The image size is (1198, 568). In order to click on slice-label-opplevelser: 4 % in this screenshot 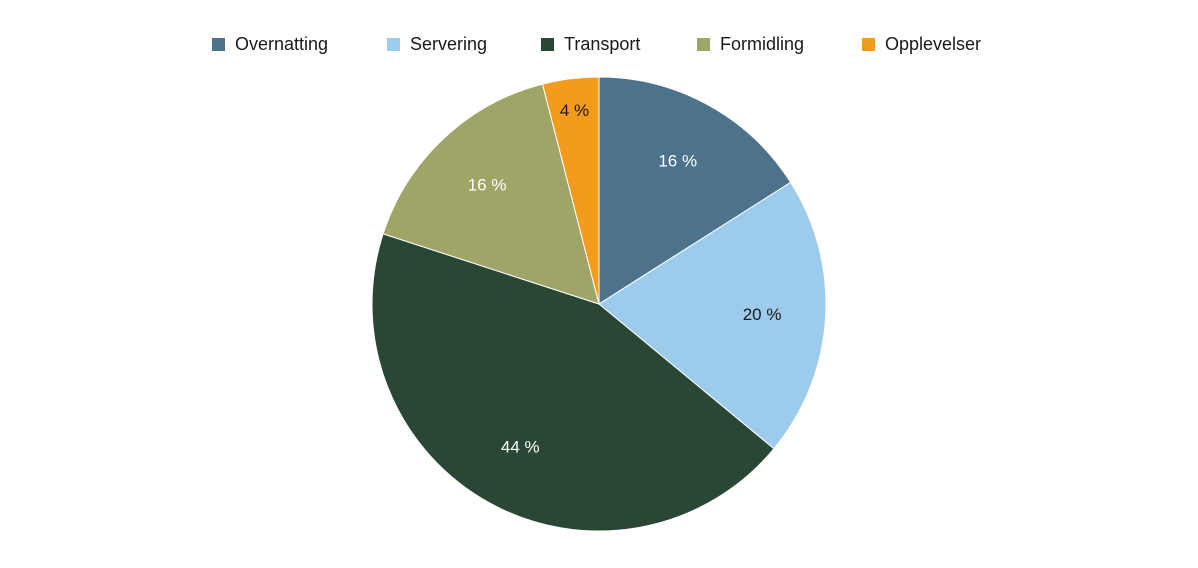, I will do `click(574, 110)`.